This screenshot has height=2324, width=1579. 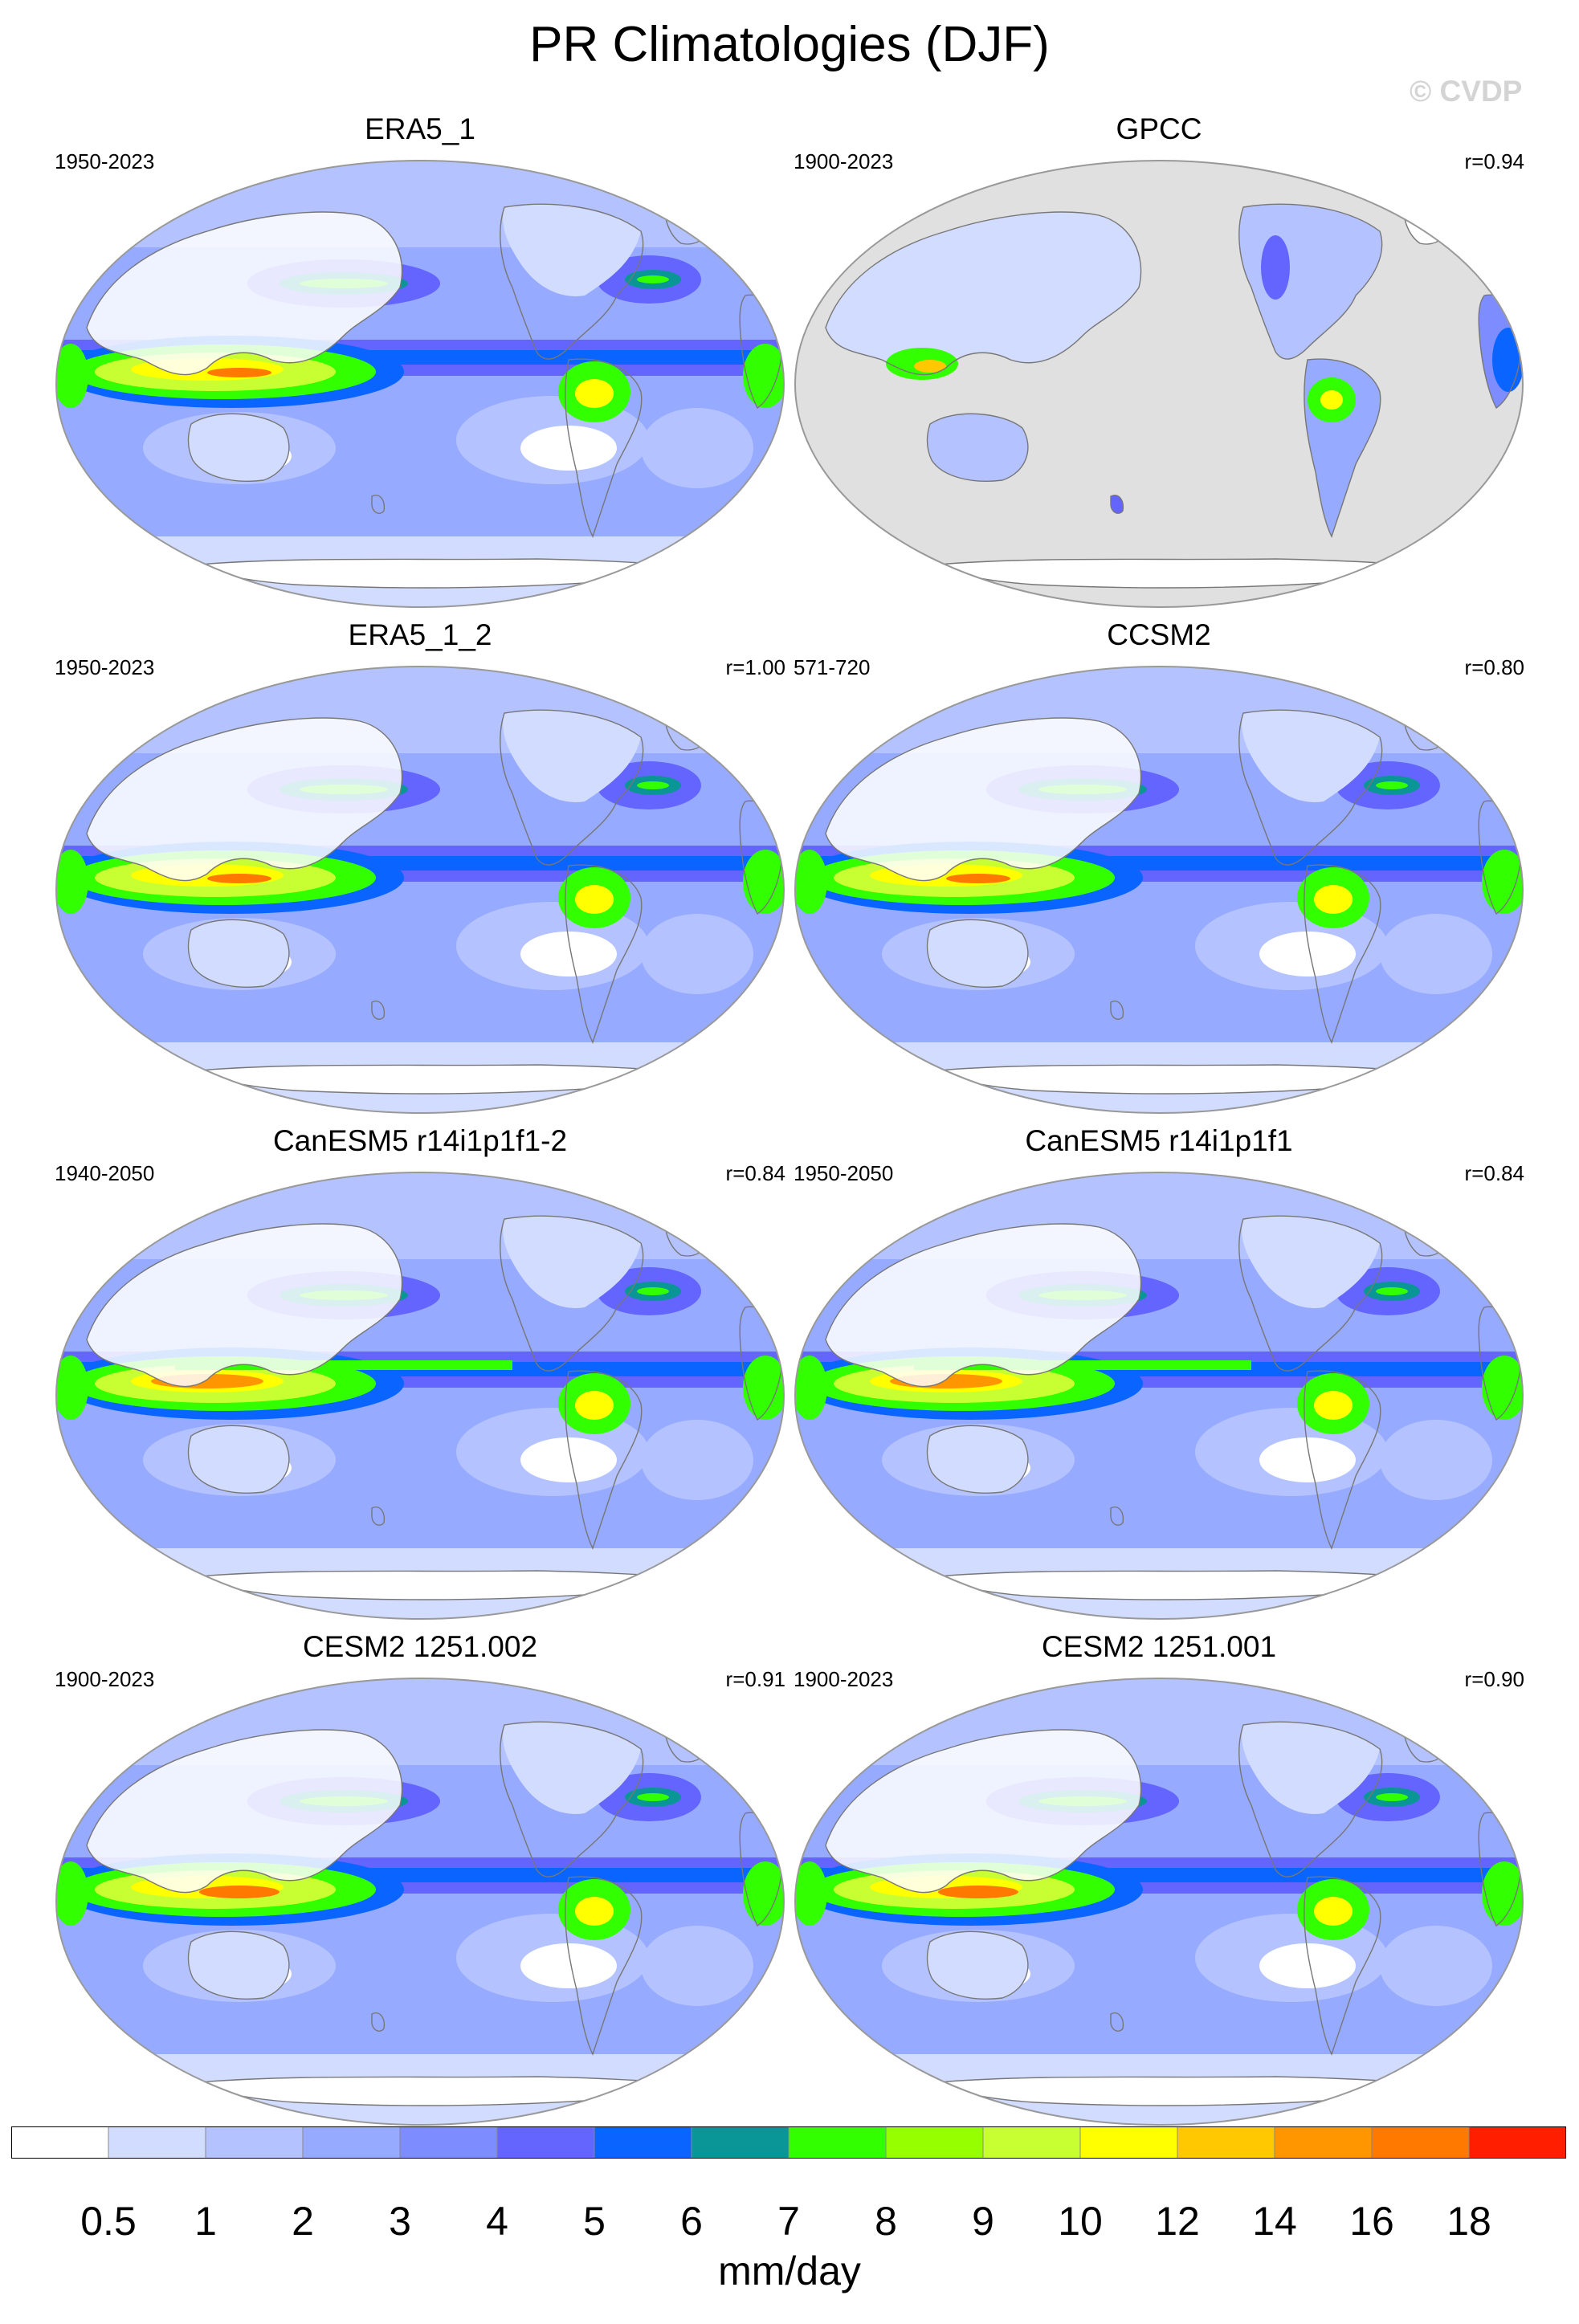 I want to click on panel-title: ERA5_1_2, so click(x=420, y=635).